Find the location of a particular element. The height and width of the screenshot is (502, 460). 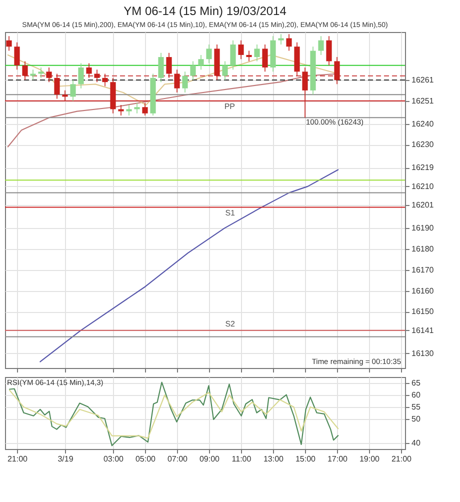

ref-line-label: PP is located at coordinates (229, 106).